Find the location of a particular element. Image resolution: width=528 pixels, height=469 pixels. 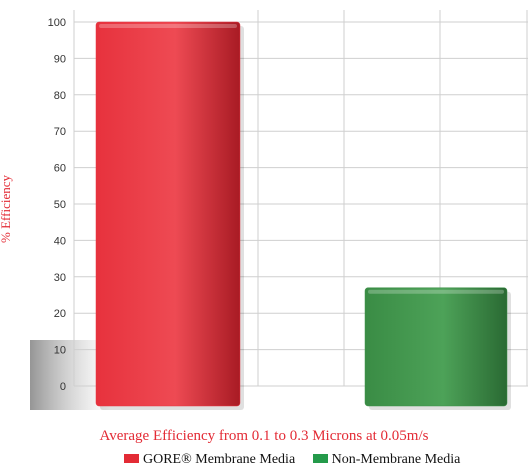

y-tick-label: 60 is located at coordinates (60, 169).